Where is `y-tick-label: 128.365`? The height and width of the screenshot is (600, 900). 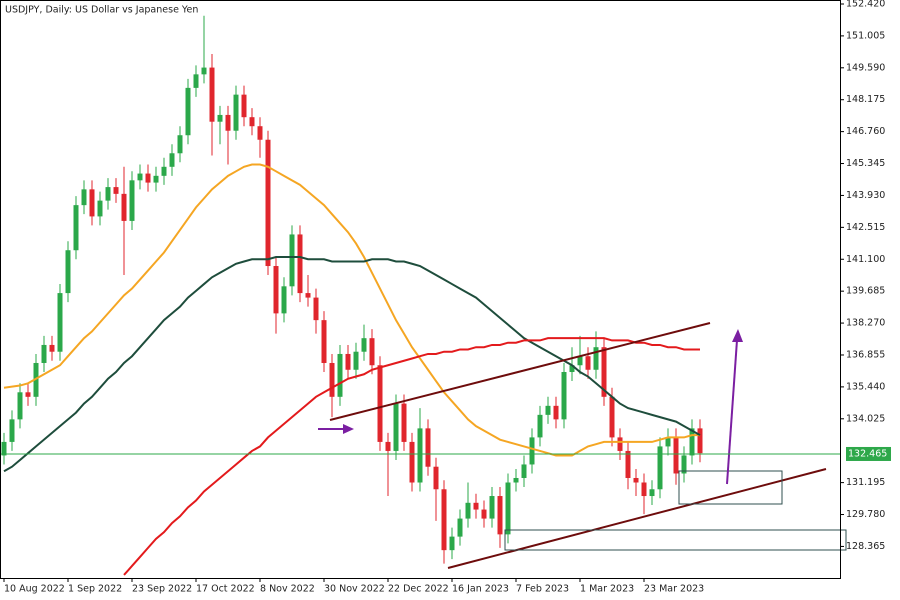 y-tick-label: 128.365 is located at coordinates (865, 546).